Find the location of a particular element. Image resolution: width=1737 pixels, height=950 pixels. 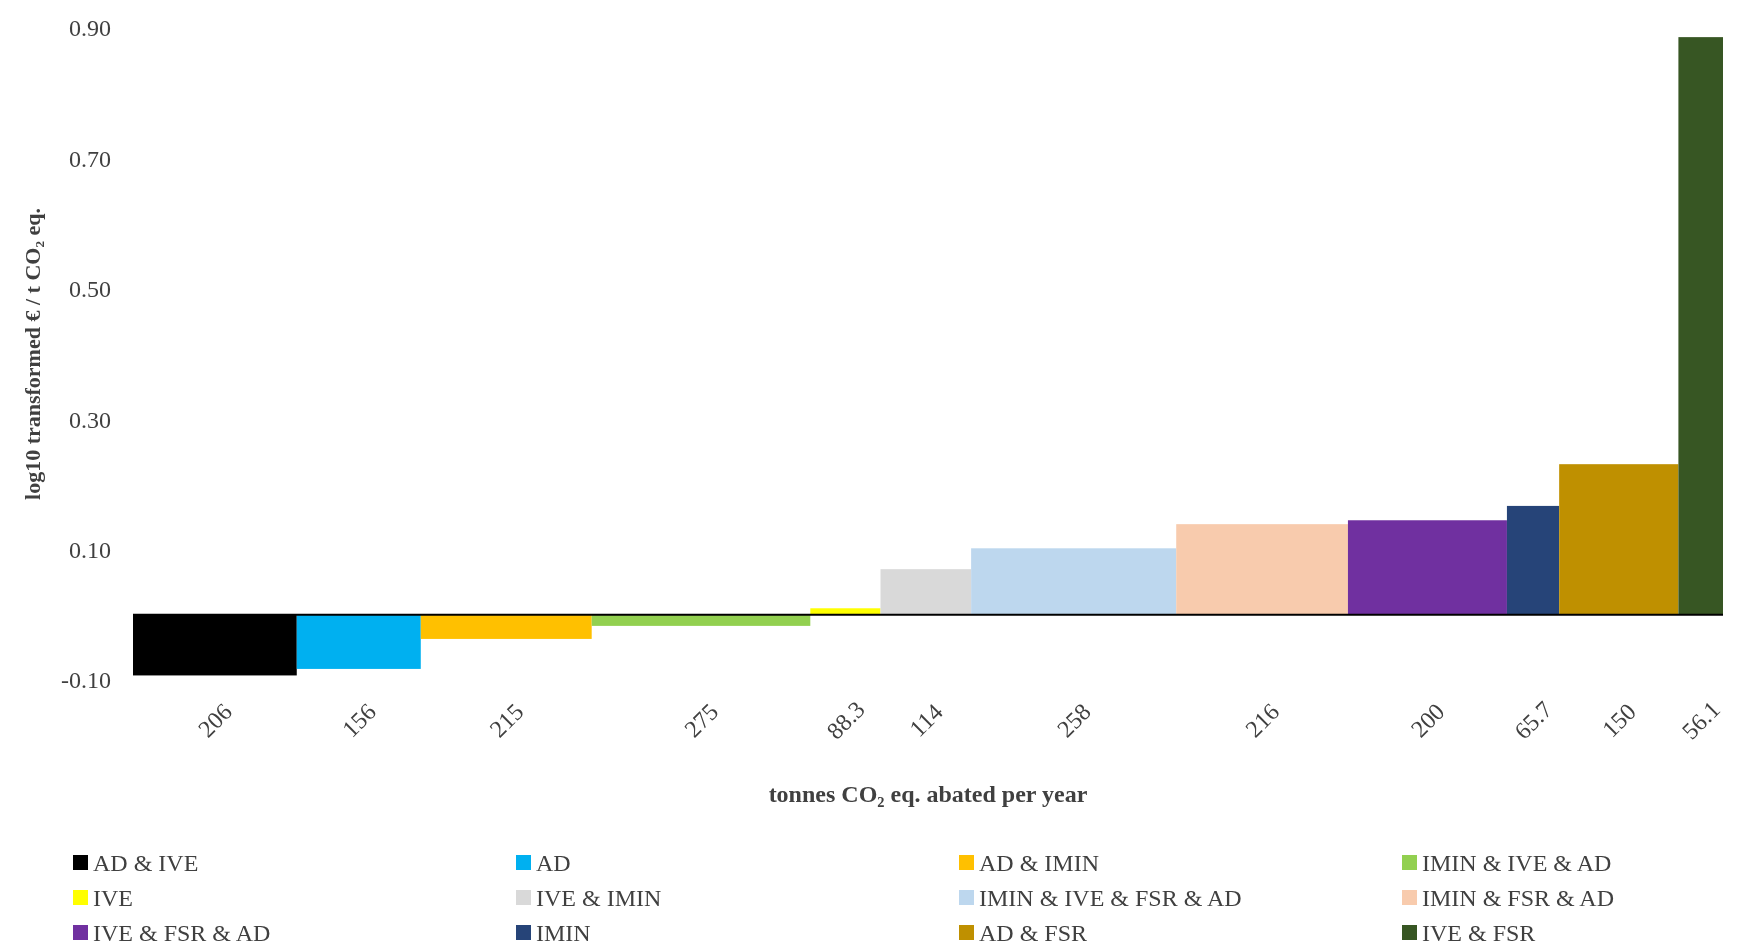

legend-label: AD & IVE is located at coordinates (146, 863).